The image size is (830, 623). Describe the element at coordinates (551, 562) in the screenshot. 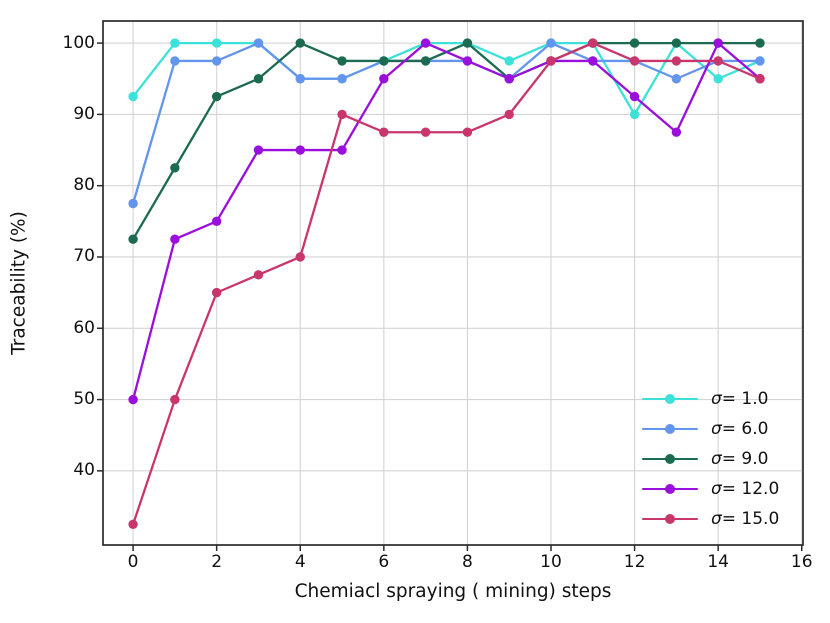

I see `x-tick-label: 10` at that location.